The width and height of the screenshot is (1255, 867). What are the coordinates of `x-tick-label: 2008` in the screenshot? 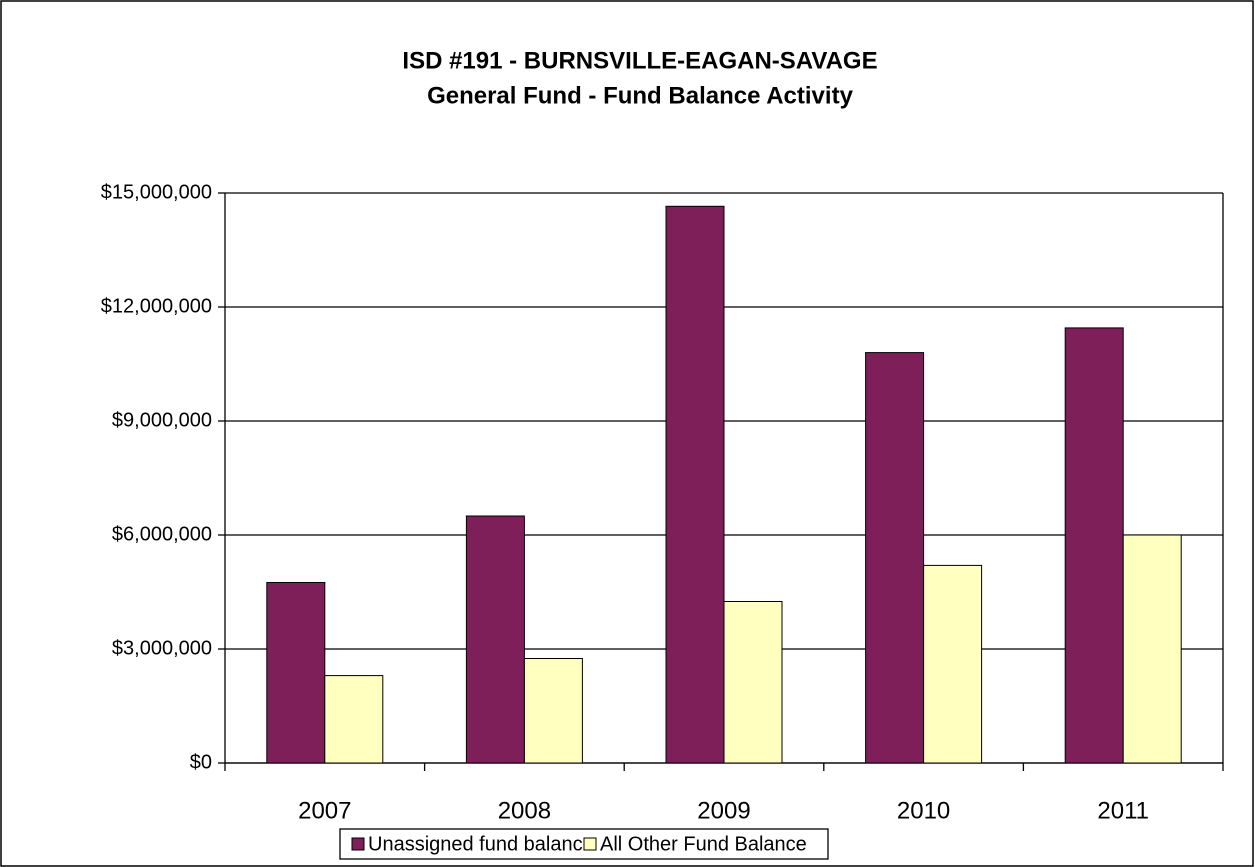 It's located at (524, 810).